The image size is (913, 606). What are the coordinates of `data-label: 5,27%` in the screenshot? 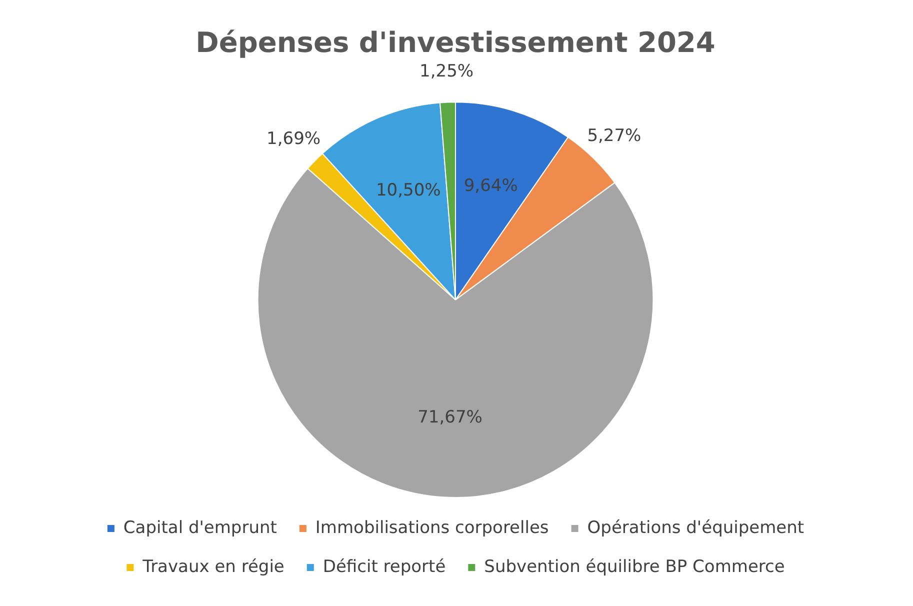 It's located at (614, 136).